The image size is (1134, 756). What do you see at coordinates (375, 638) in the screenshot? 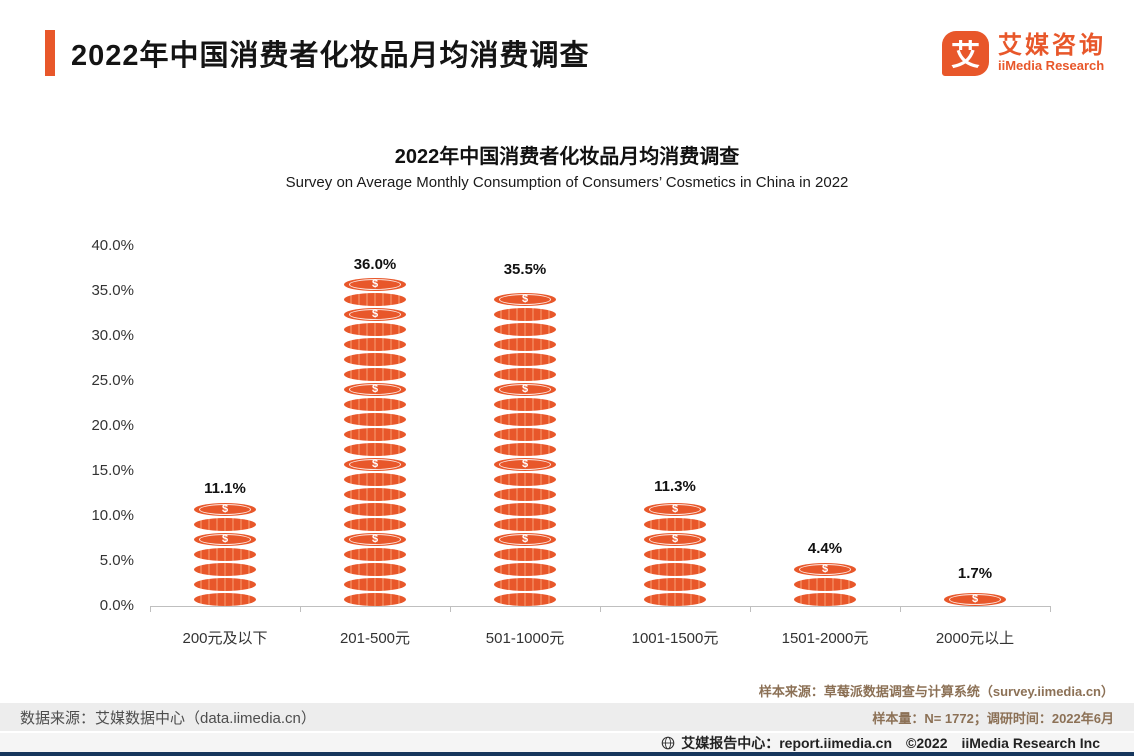
I see `x-category-label: 201-500元` at bounding box center [375, 638].